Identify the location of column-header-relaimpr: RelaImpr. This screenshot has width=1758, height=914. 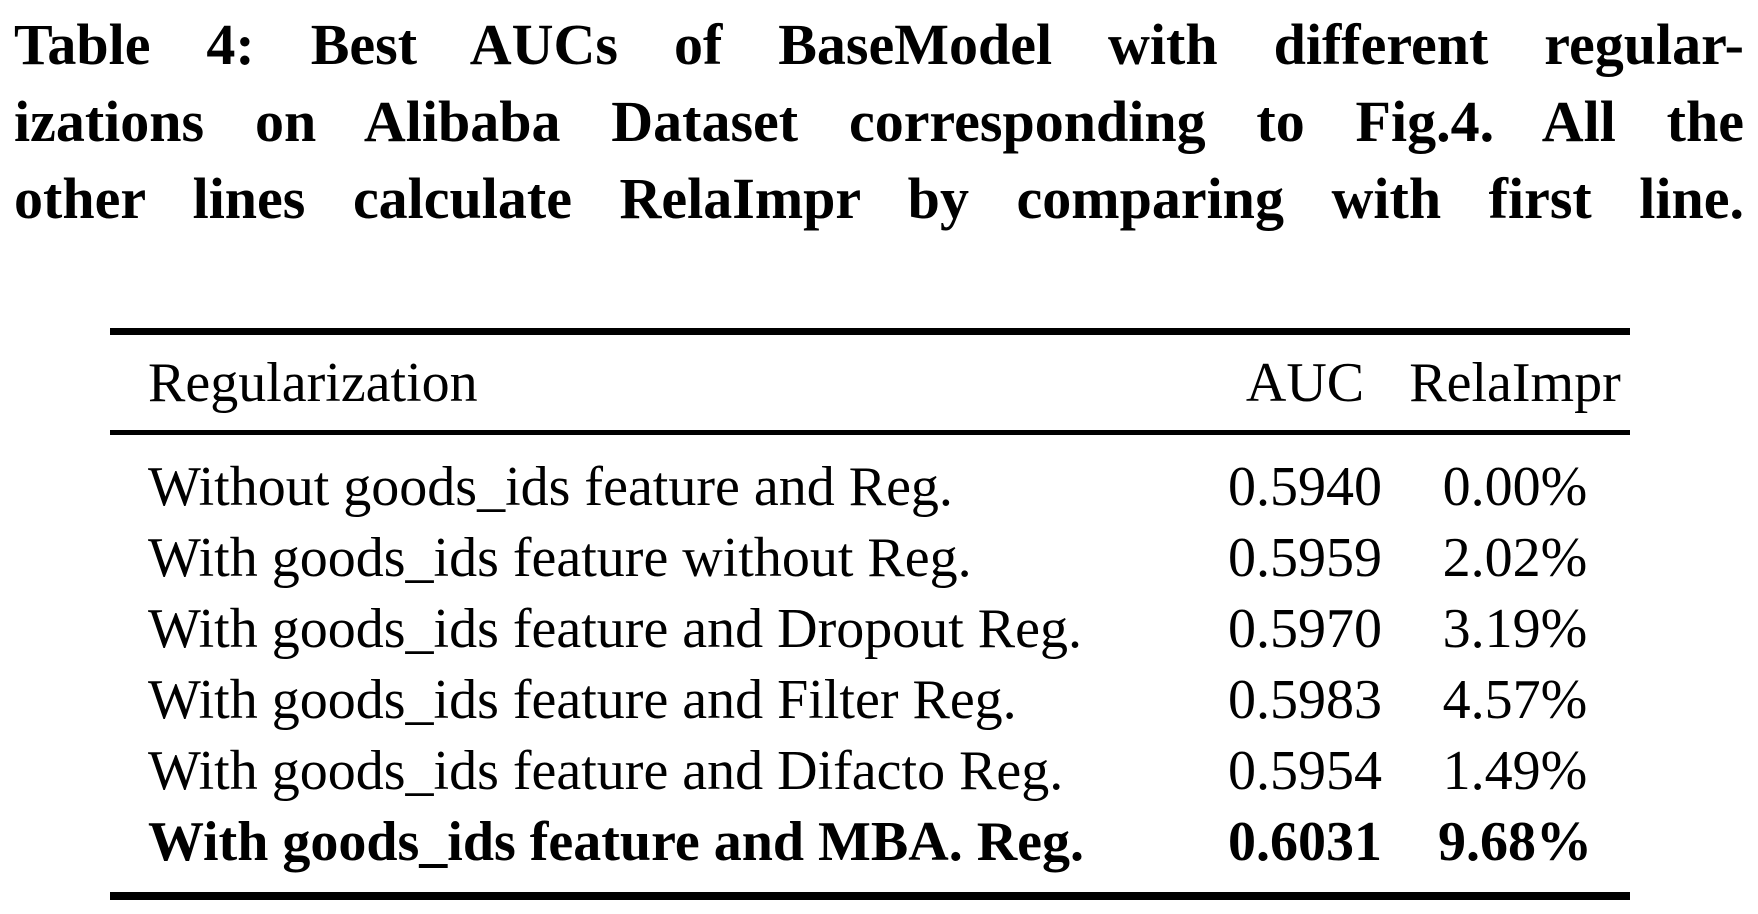
(1515, 382).